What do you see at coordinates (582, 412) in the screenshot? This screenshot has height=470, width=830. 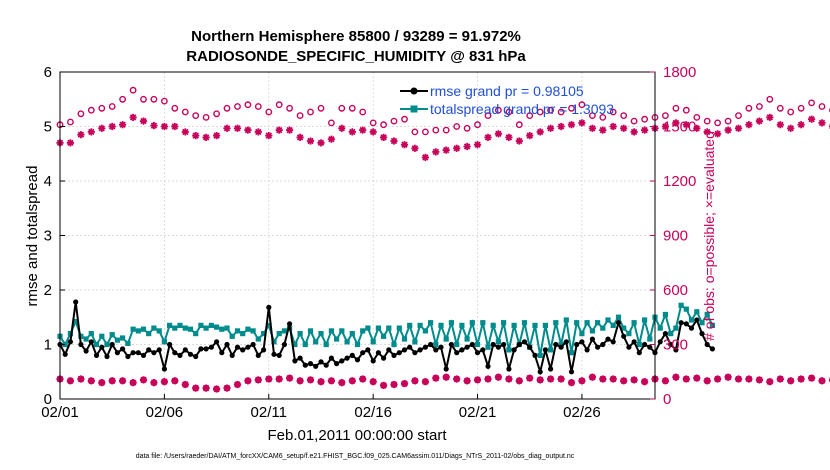 I see `x-tick-label: 02/26` at bounding box center [582, 412].